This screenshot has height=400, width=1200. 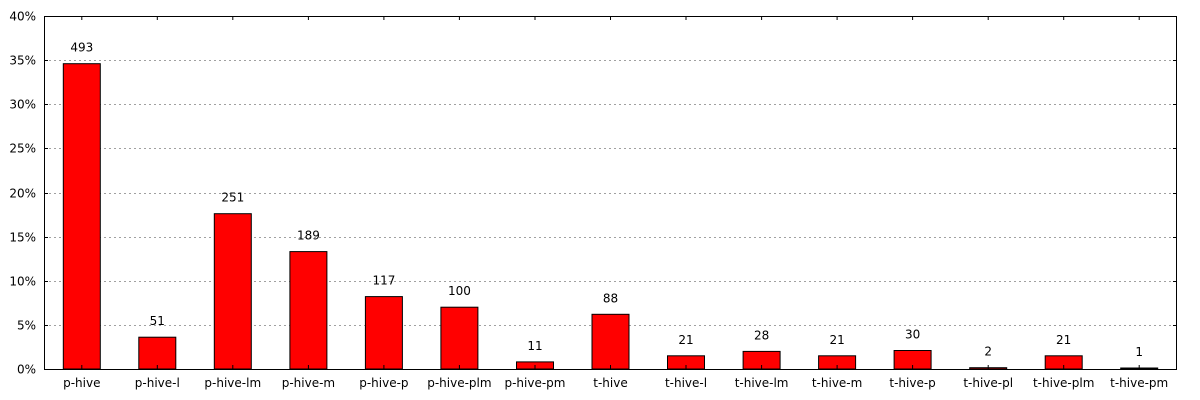 What do you see at coordinates (22, 194) in the screenshot?
I see `y-tick-label: 20%` at bounding box center [22, 194].